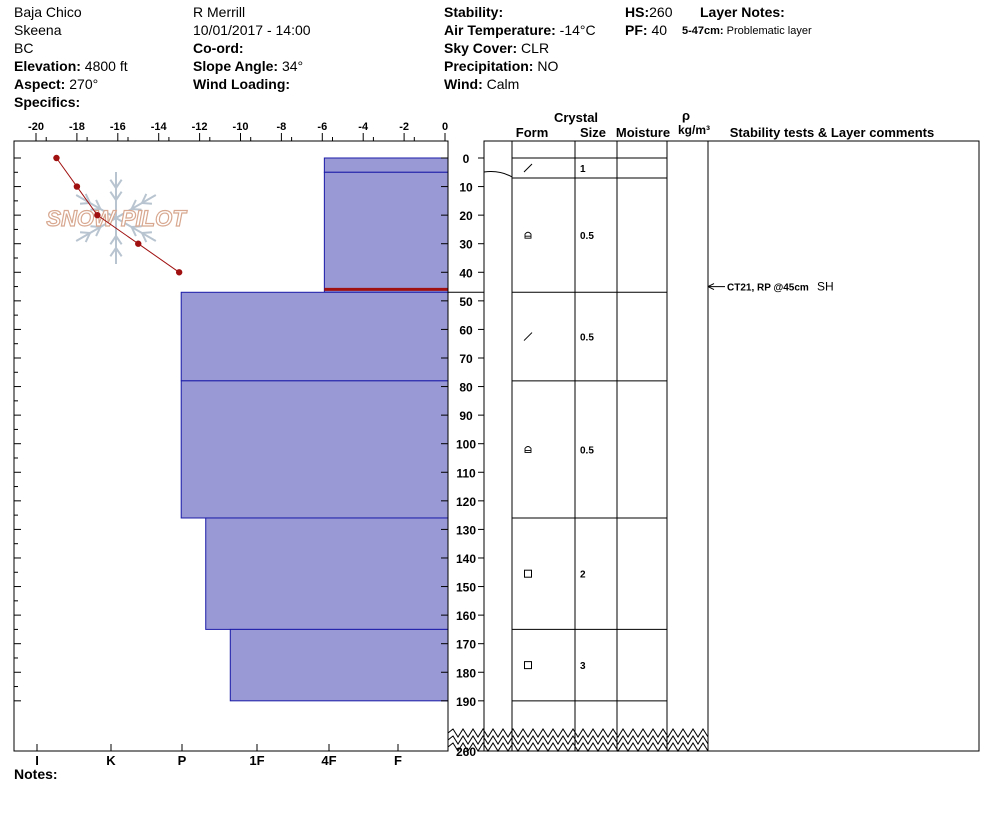 This screenshot has height=840, width=994. What do you see at coordinates (466, 559) in the screenshot?
I see `depth-tick-label: 140` at bounding box center [466, 559].